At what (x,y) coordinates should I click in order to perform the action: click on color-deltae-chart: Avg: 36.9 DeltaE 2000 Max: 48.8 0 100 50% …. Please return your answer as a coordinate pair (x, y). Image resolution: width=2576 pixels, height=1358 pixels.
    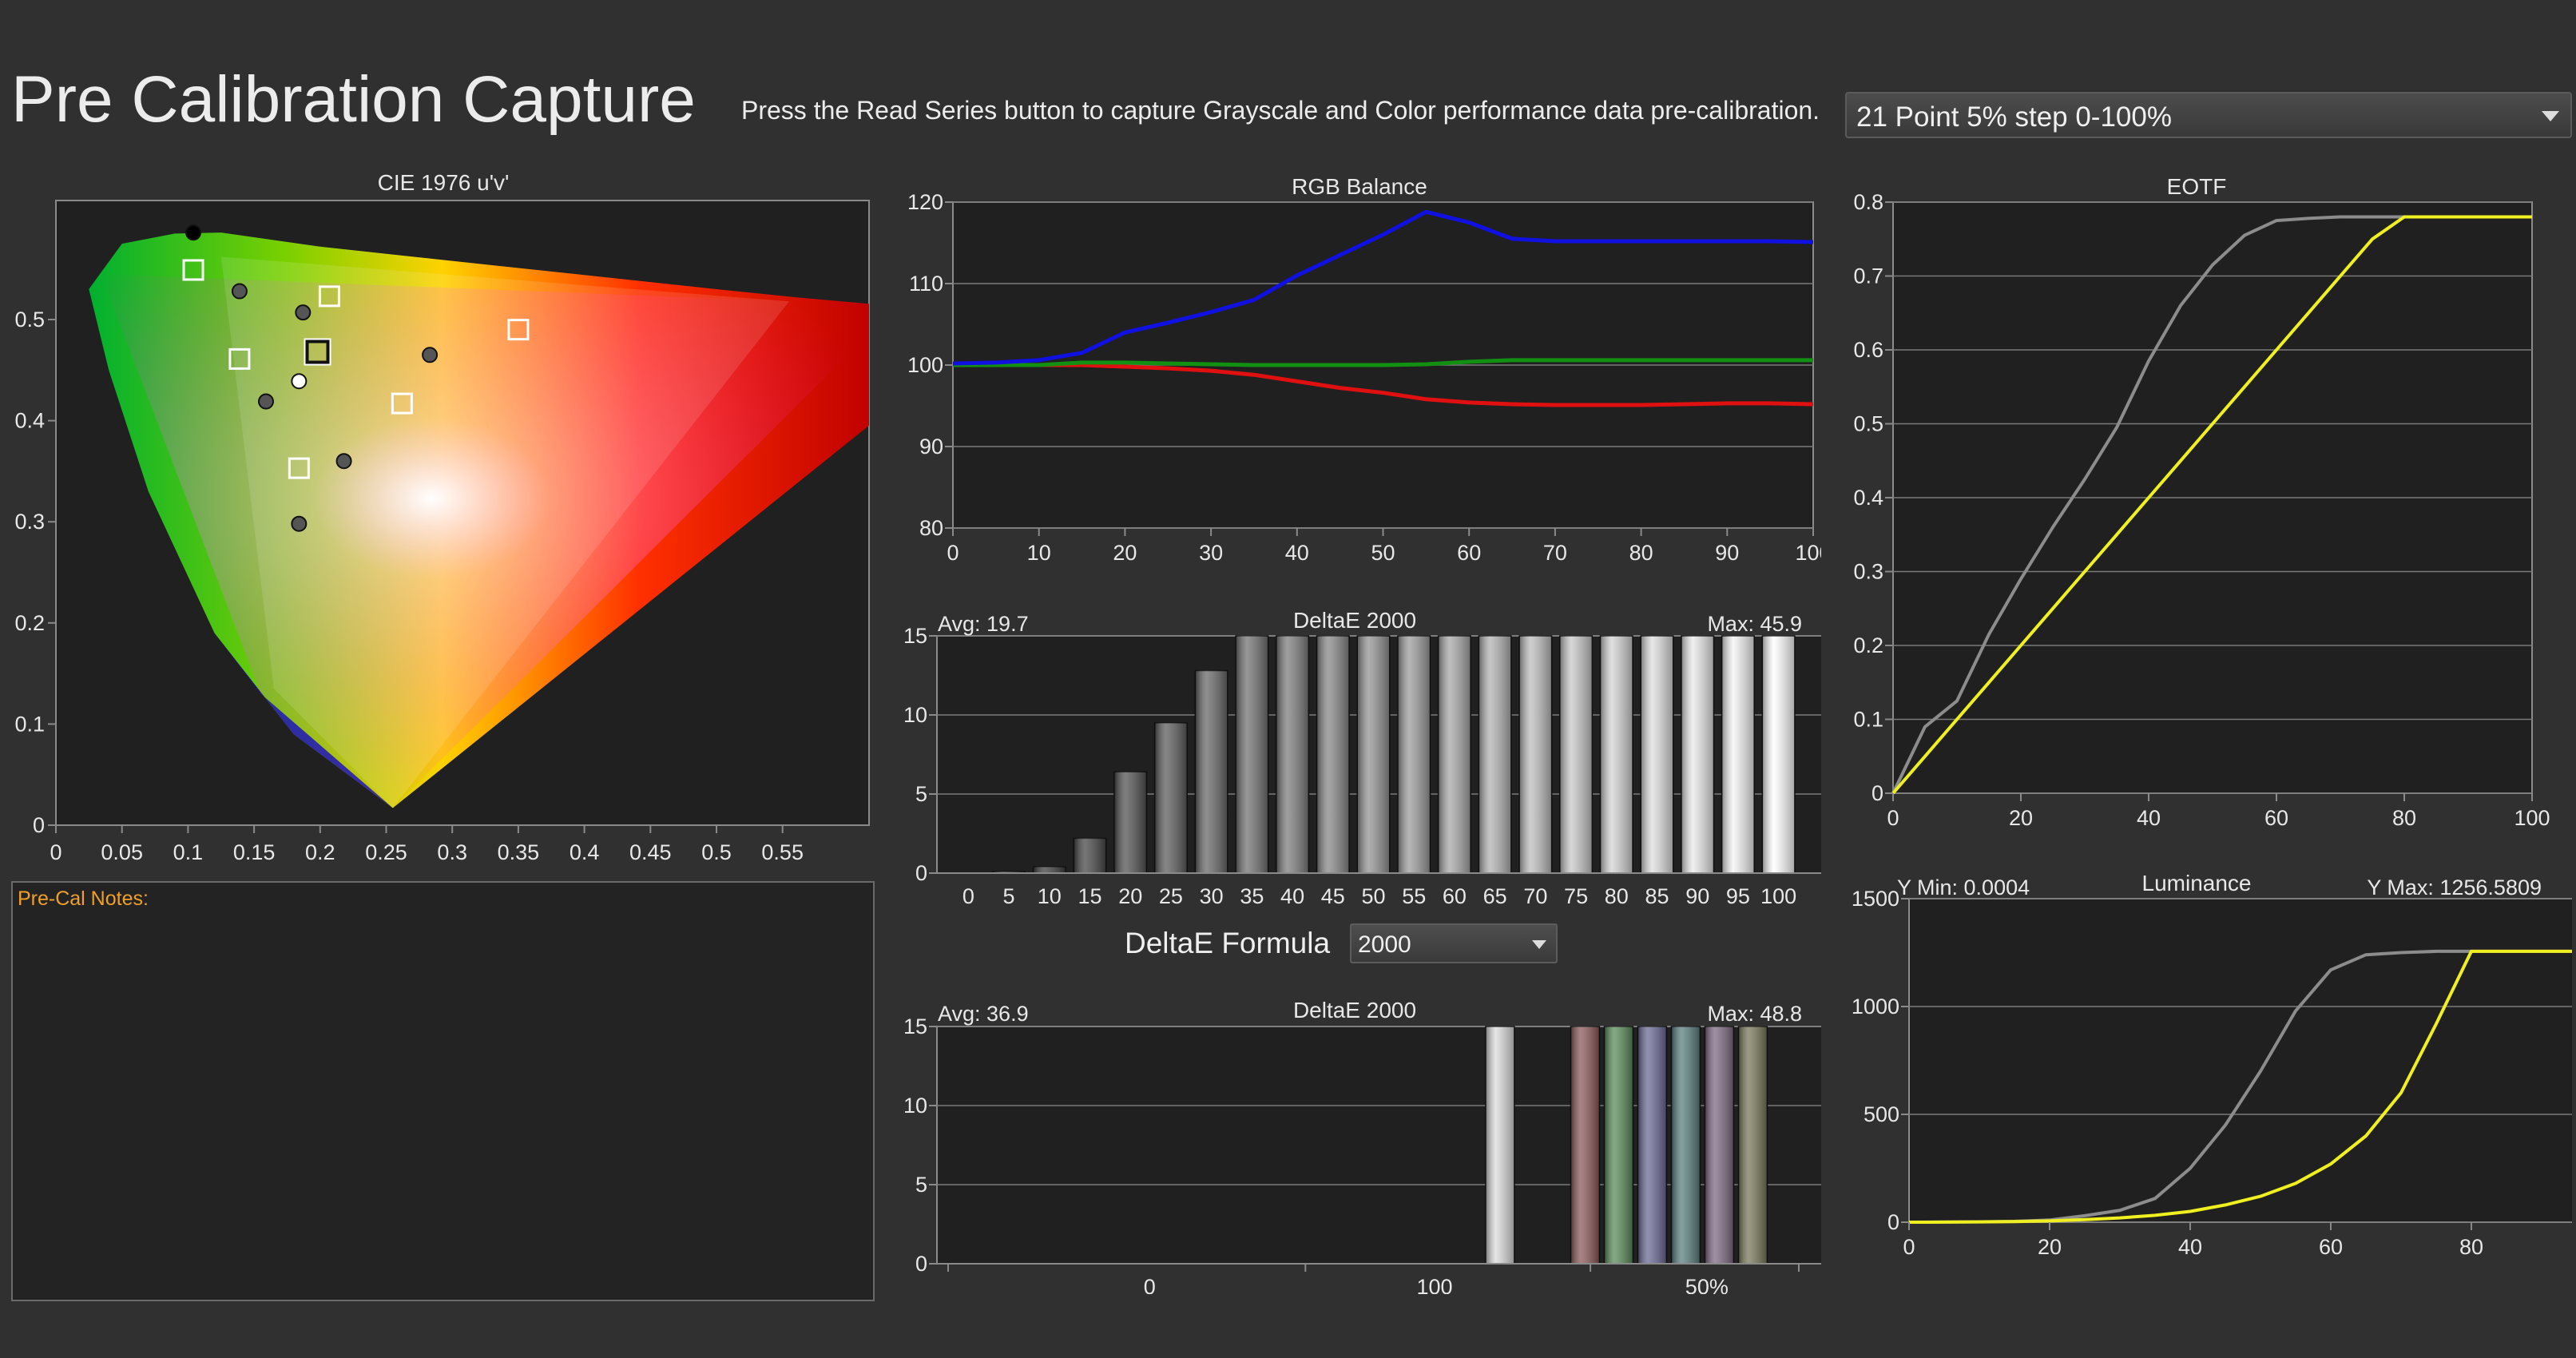
    Looking at the image, I should click on (1362, 1146).